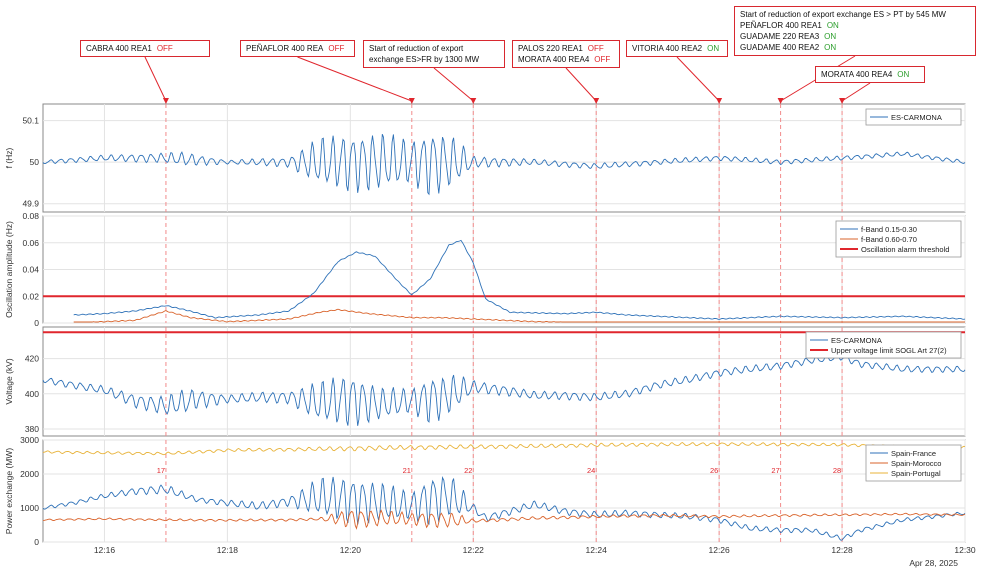  What do you see at coordinates (468, 470) in the screenshot?
I see `event-marker-label: 22` at bounding box center [468, 470].